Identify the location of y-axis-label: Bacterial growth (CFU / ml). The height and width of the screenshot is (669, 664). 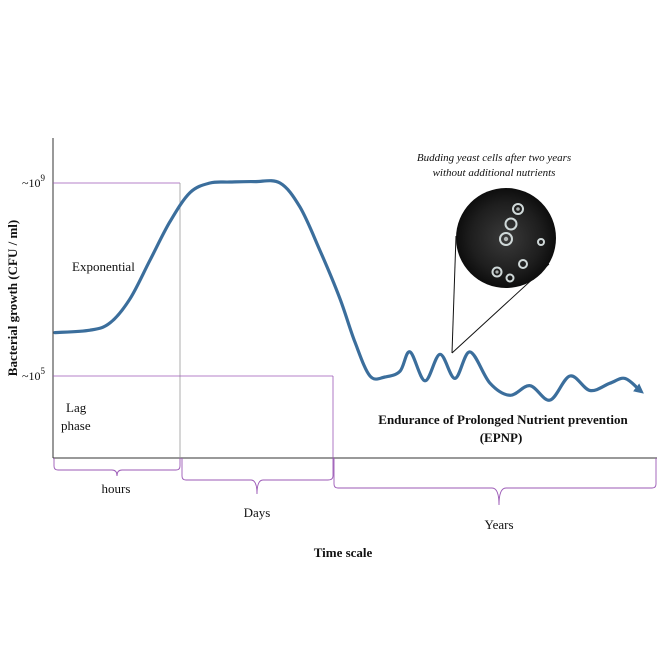
(12, 298).